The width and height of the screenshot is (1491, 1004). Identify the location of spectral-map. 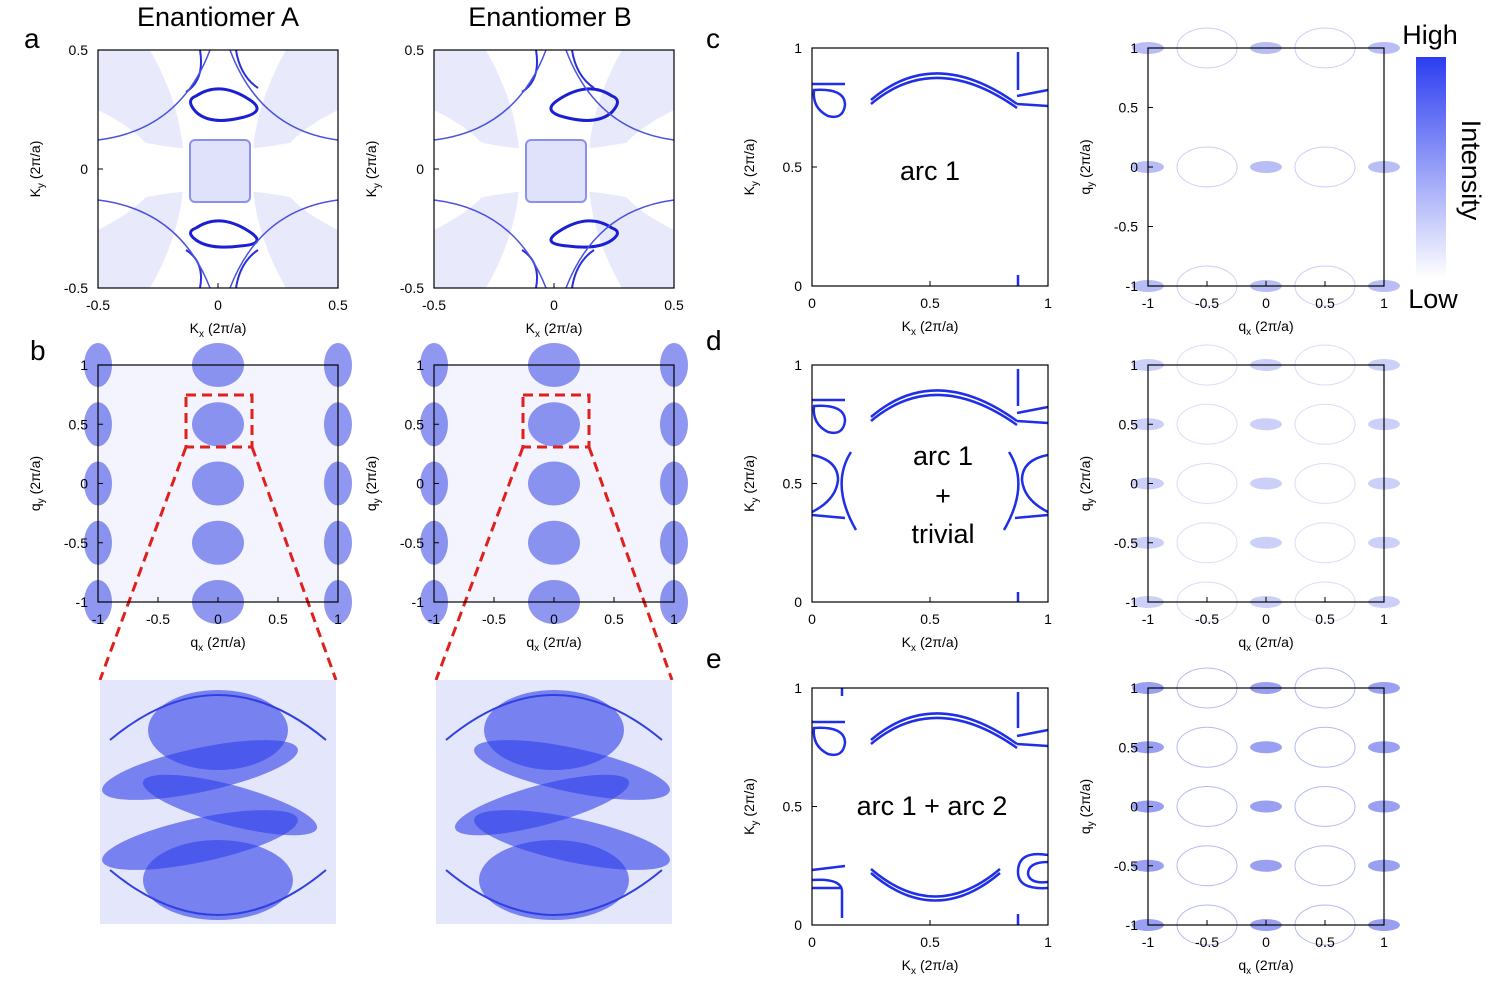
(554, 169).